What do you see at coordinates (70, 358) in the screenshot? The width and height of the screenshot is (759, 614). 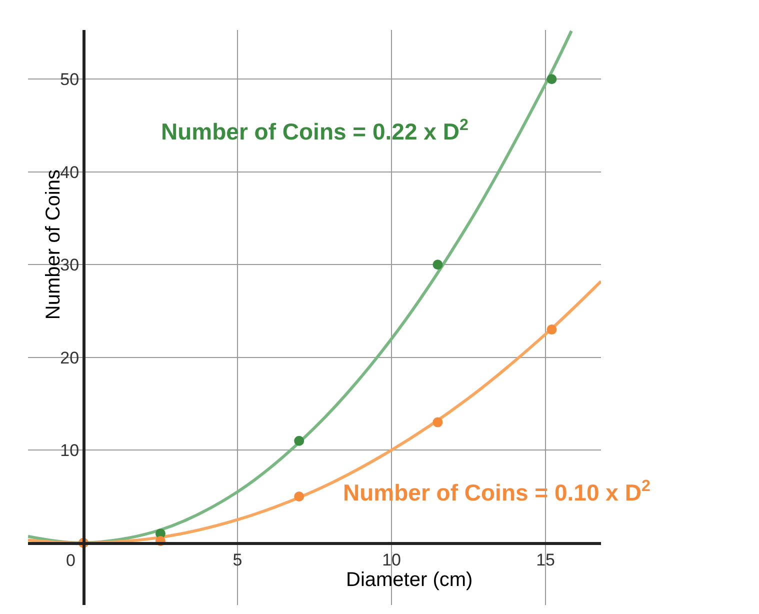 I see `y-tick-label: 20` at bounding box center [70, 358].